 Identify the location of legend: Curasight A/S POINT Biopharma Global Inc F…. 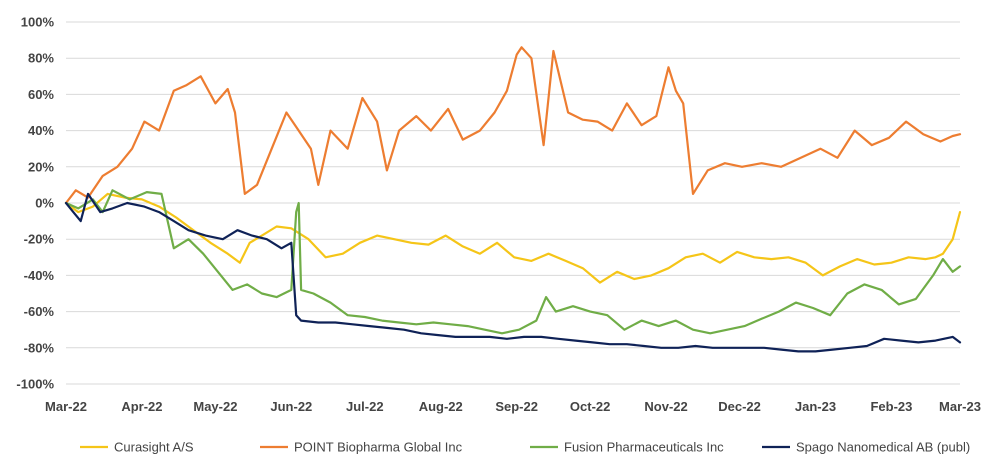
(525, 447).